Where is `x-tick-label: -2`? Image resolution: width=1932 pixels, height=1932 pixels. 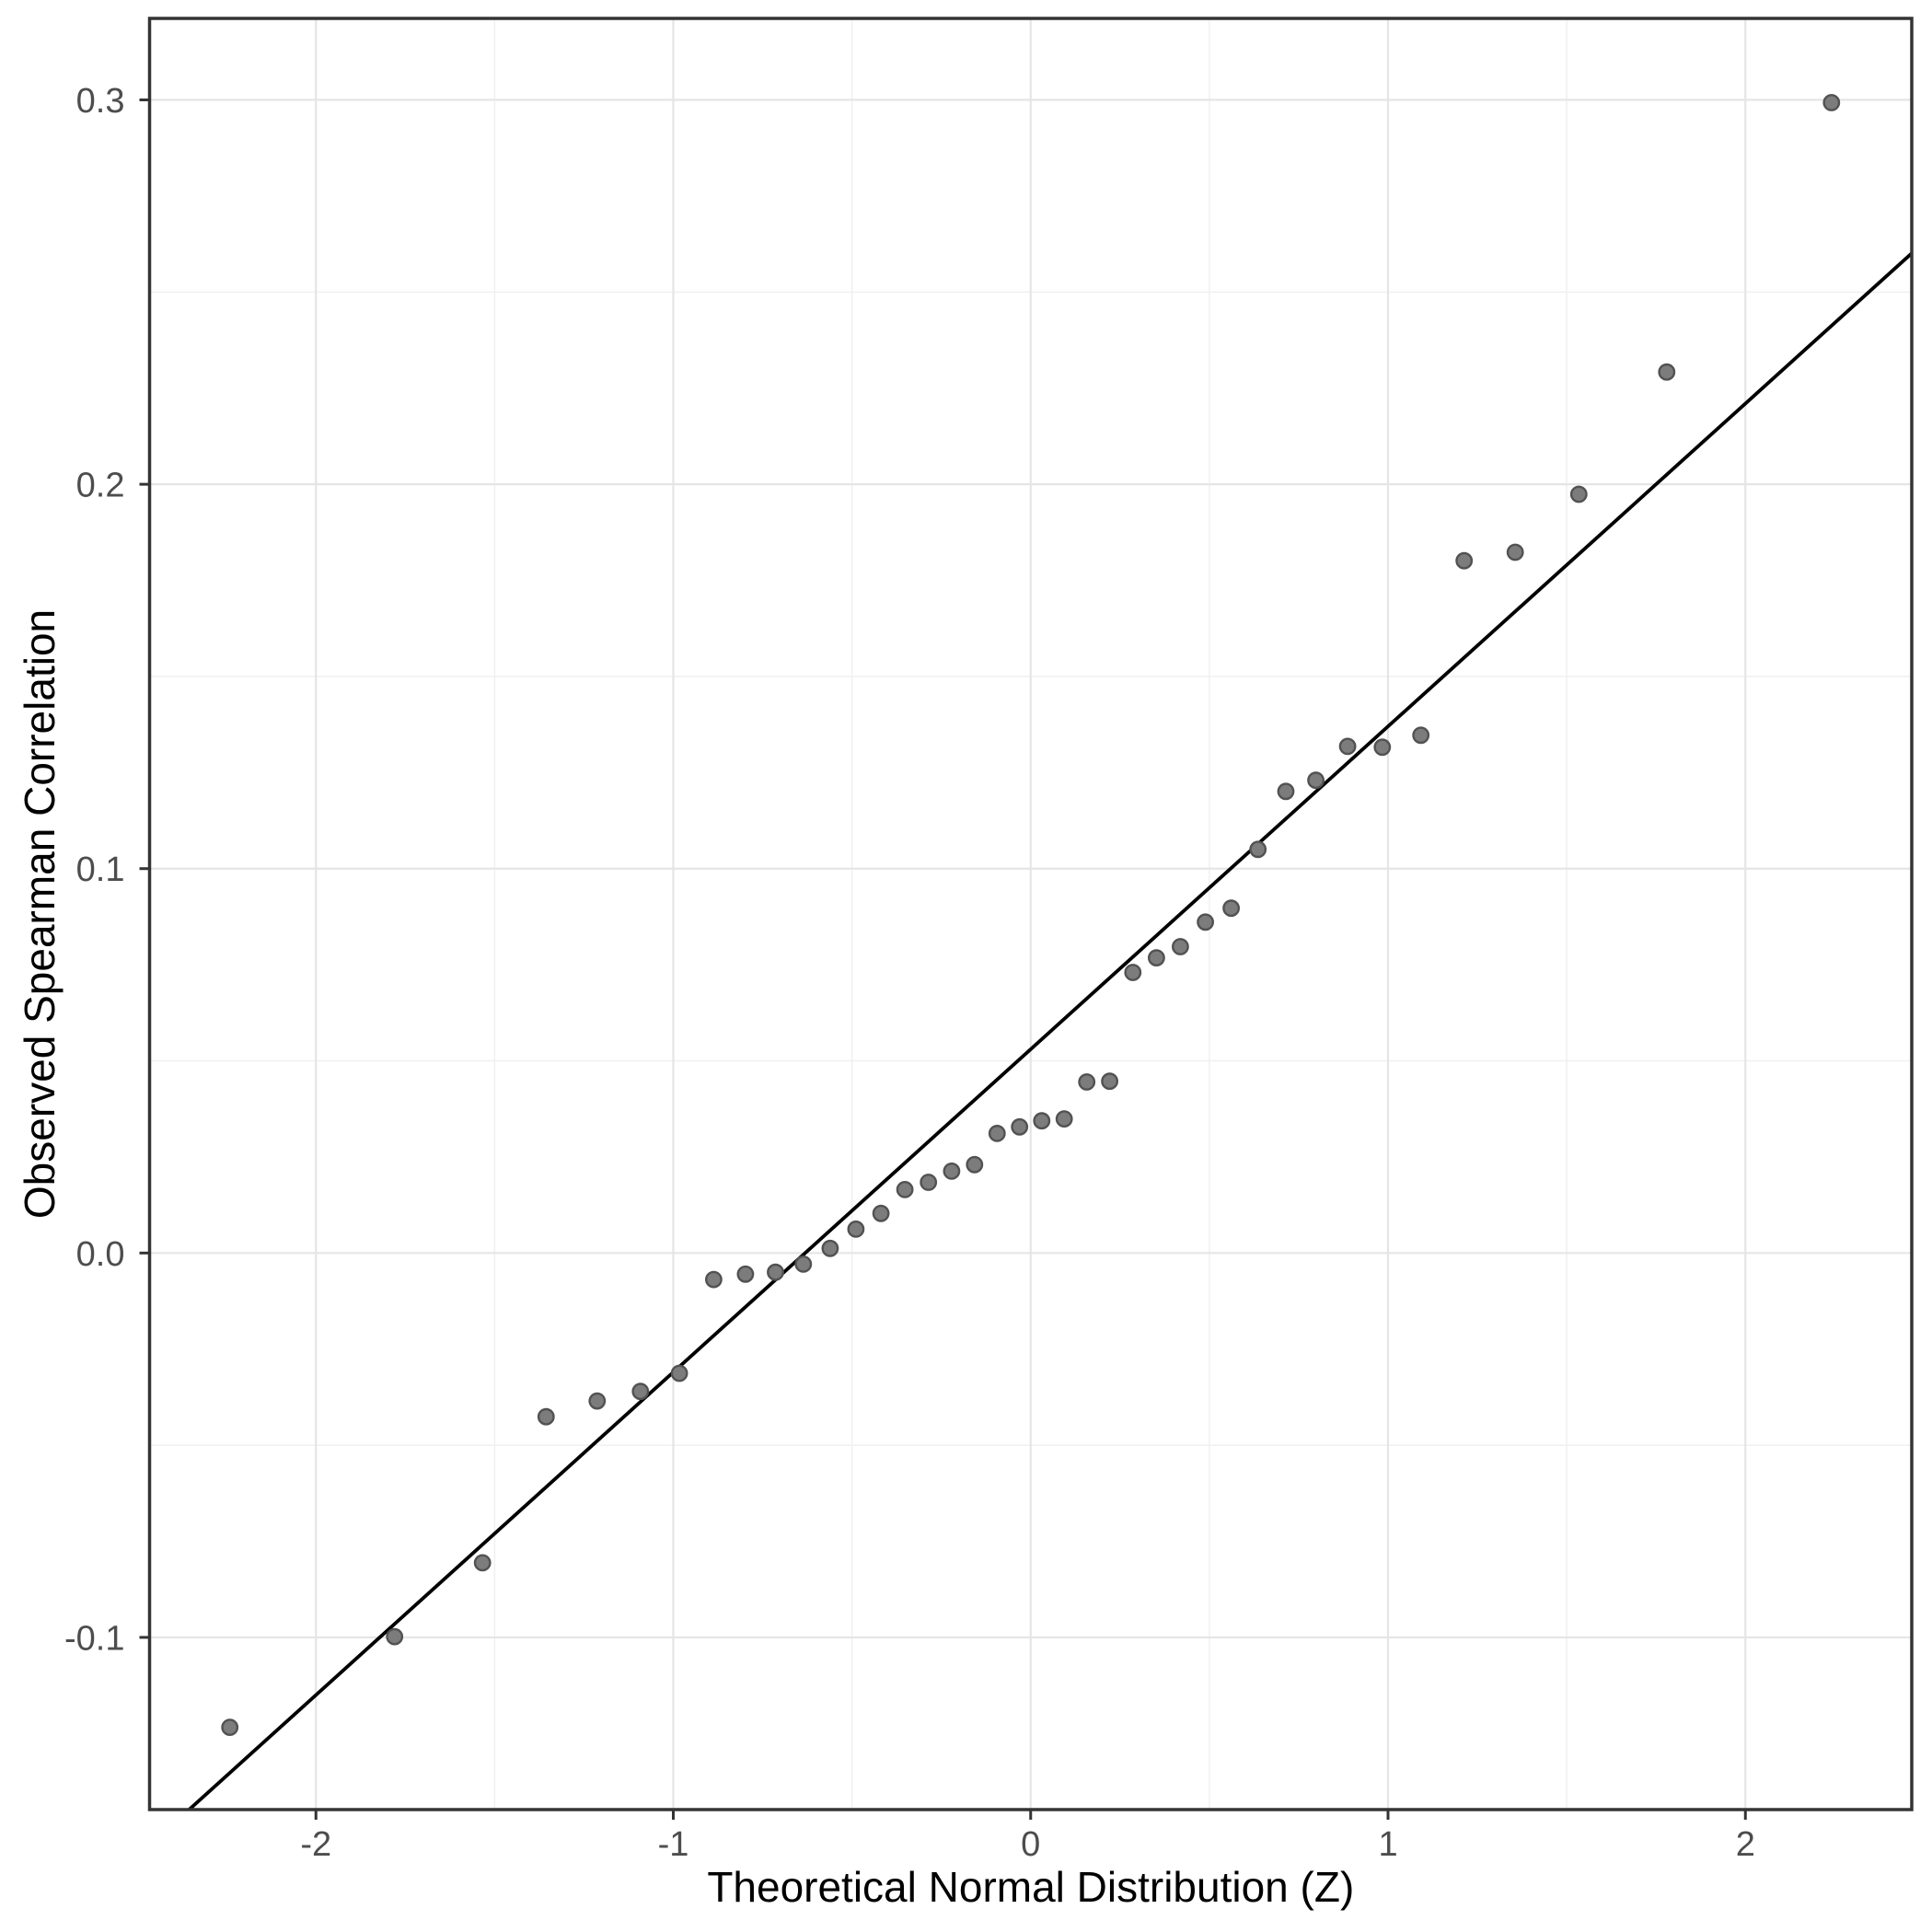 x-tick-label: -2 is located at coordinates (316, 1845).